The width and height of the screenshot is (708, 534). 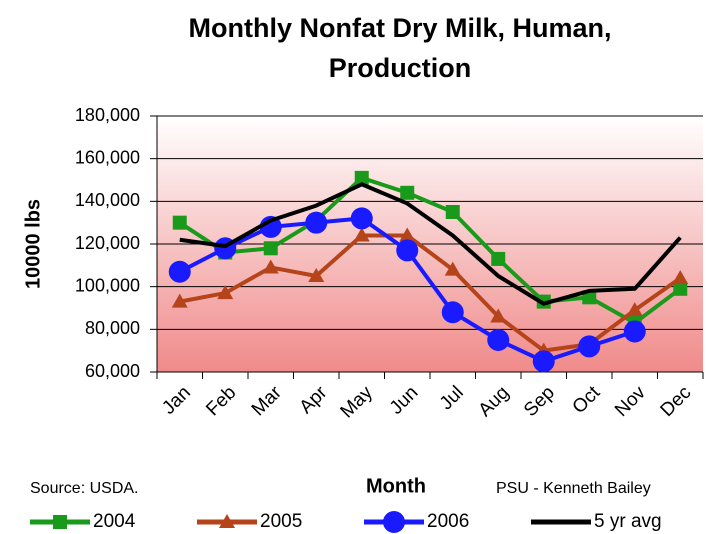 What do you see at coordinates (107, 115) in the screenshot?
I see `y-tick-label: 180,000` at bounding box center [107, 115].